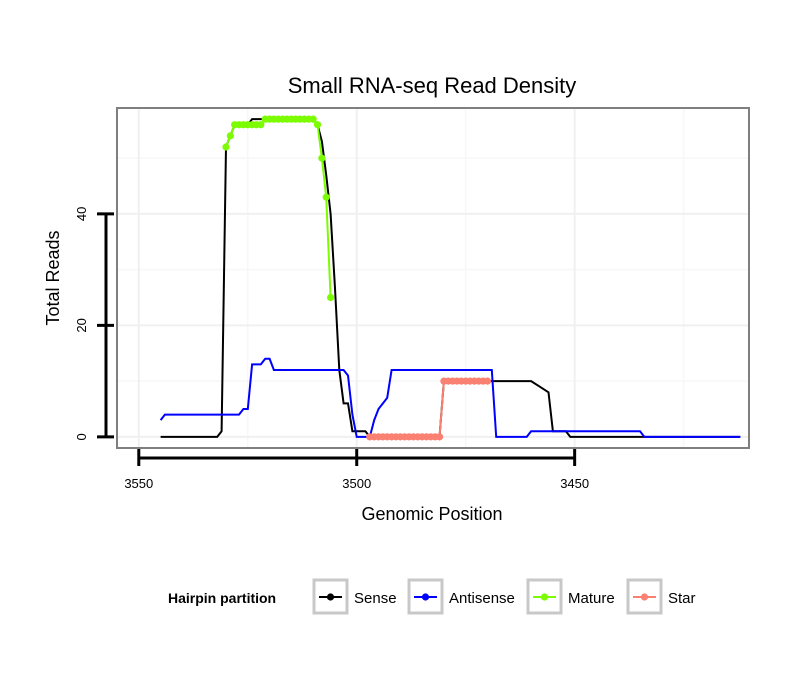  I want to click on y-axis: 0 20 40, so click(94, 323).